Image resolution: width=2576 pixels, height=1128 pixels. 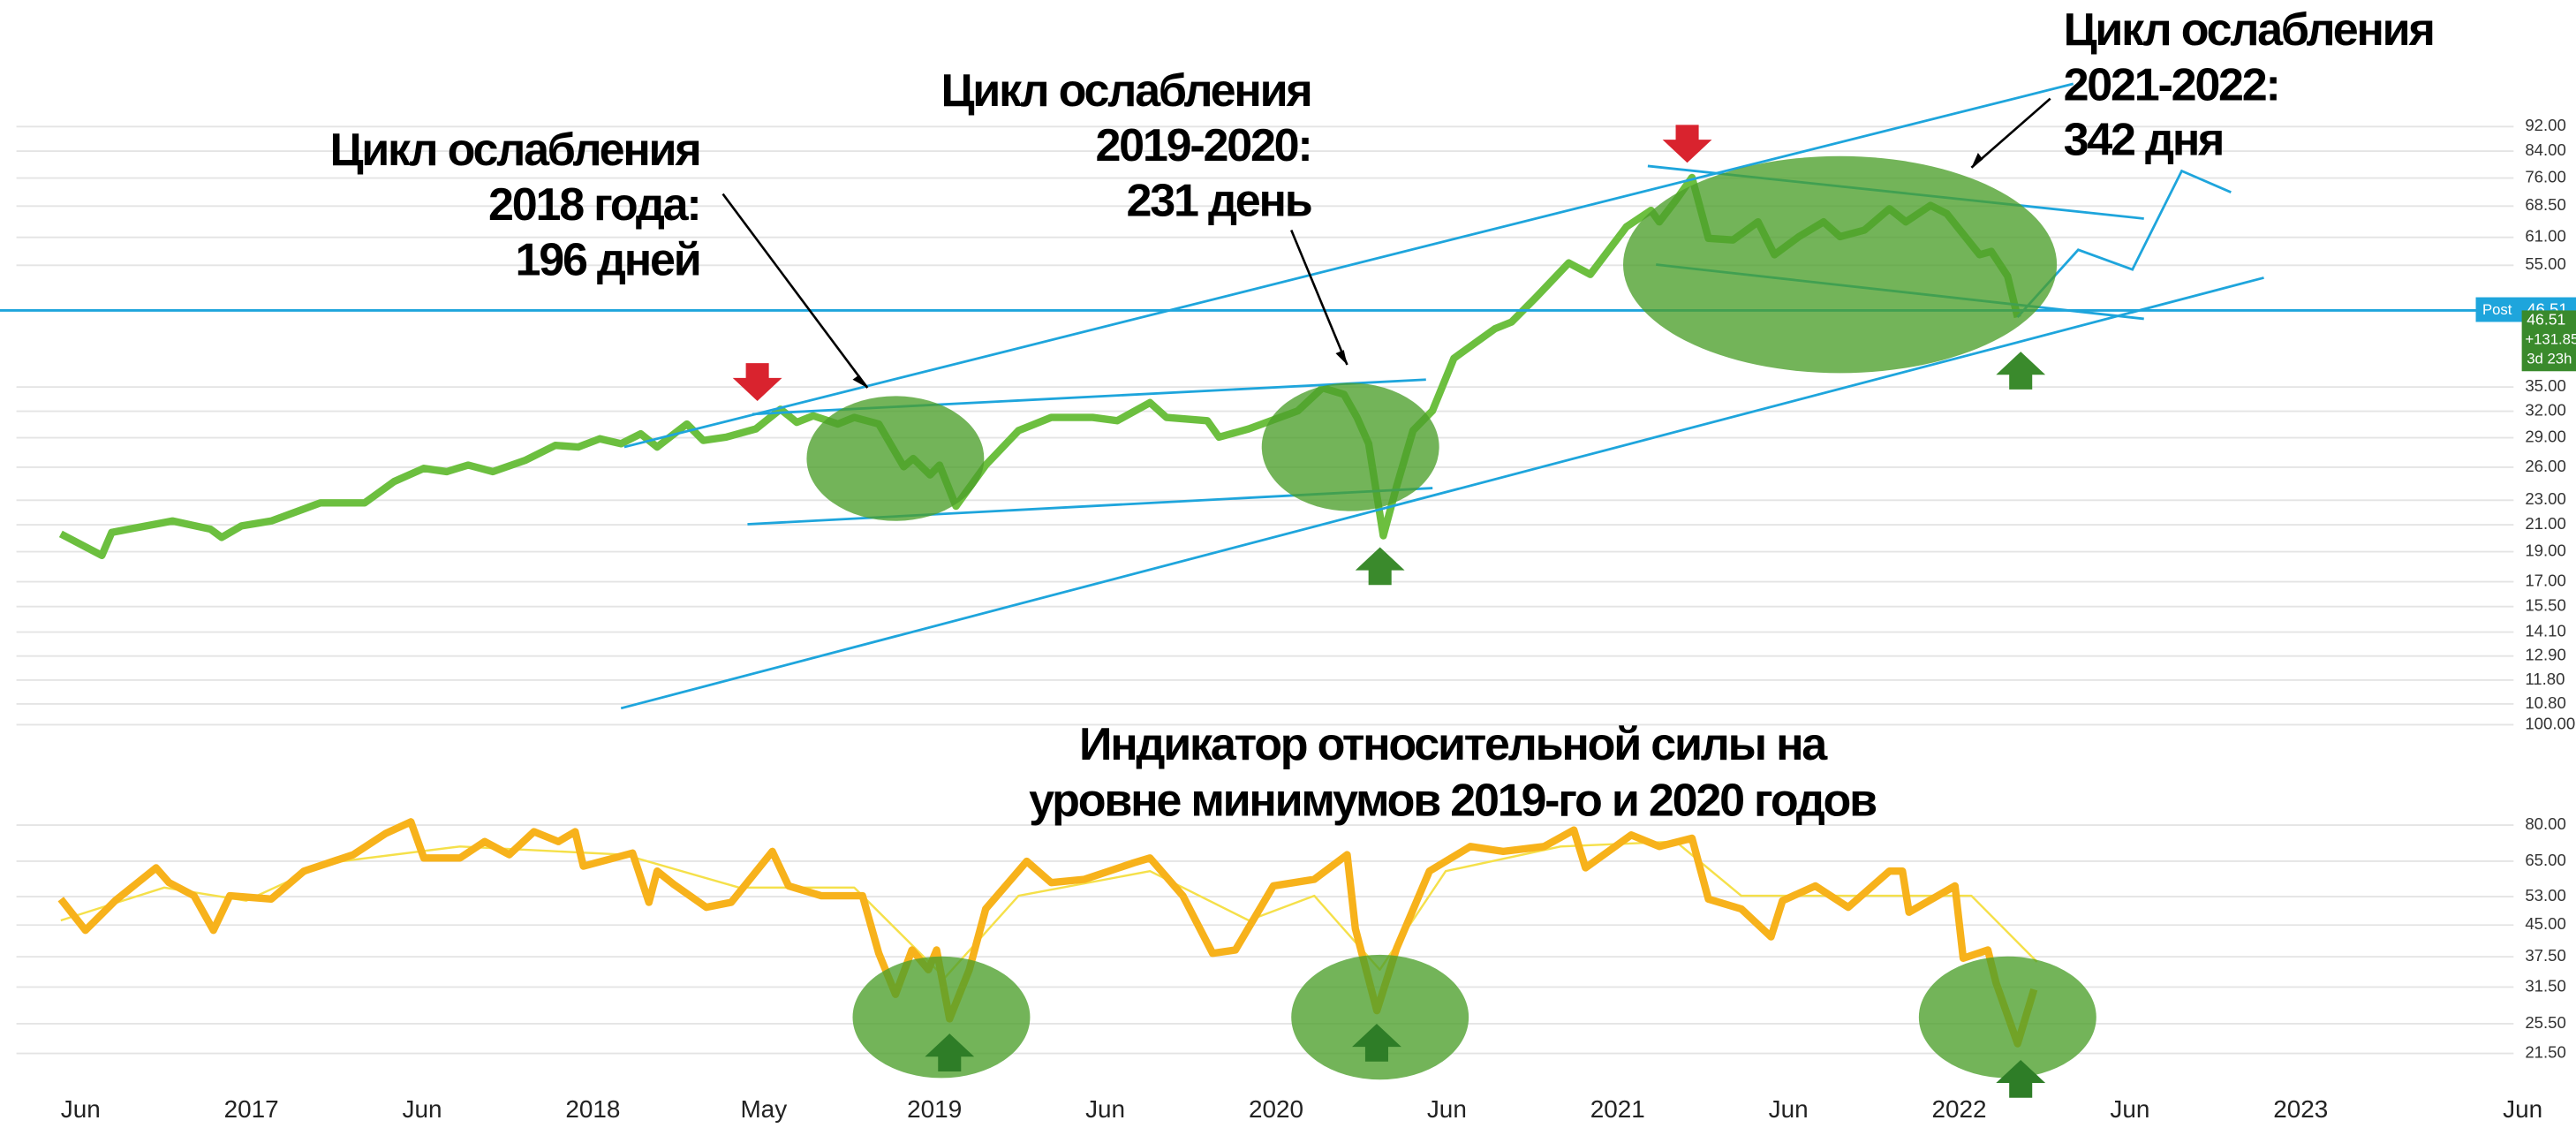 I want to click on y-tick-label: 76.00, so click(x=2545, y=176).